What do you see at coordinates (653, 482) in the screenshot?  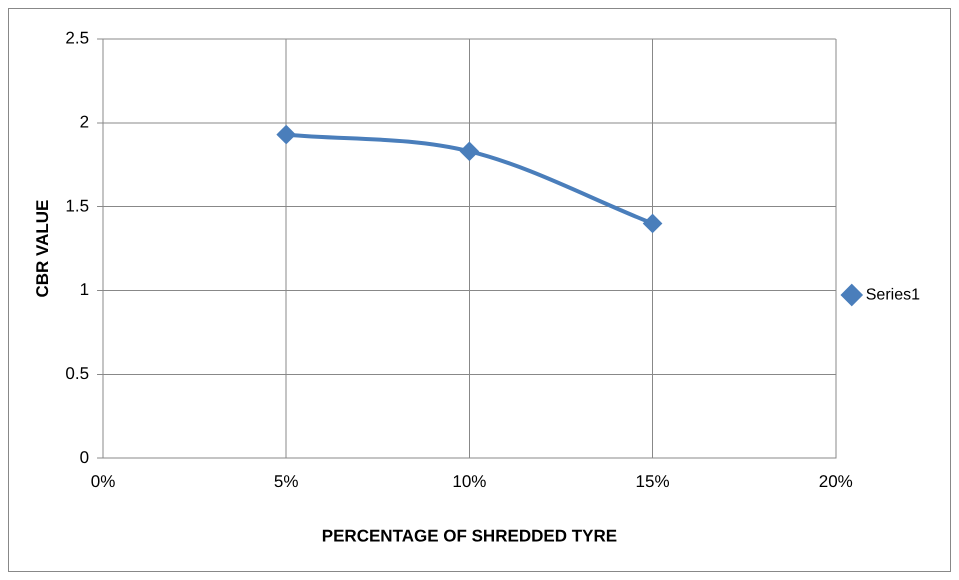 I see `x-tick-label: 15%` at bounding box center [653, 482].